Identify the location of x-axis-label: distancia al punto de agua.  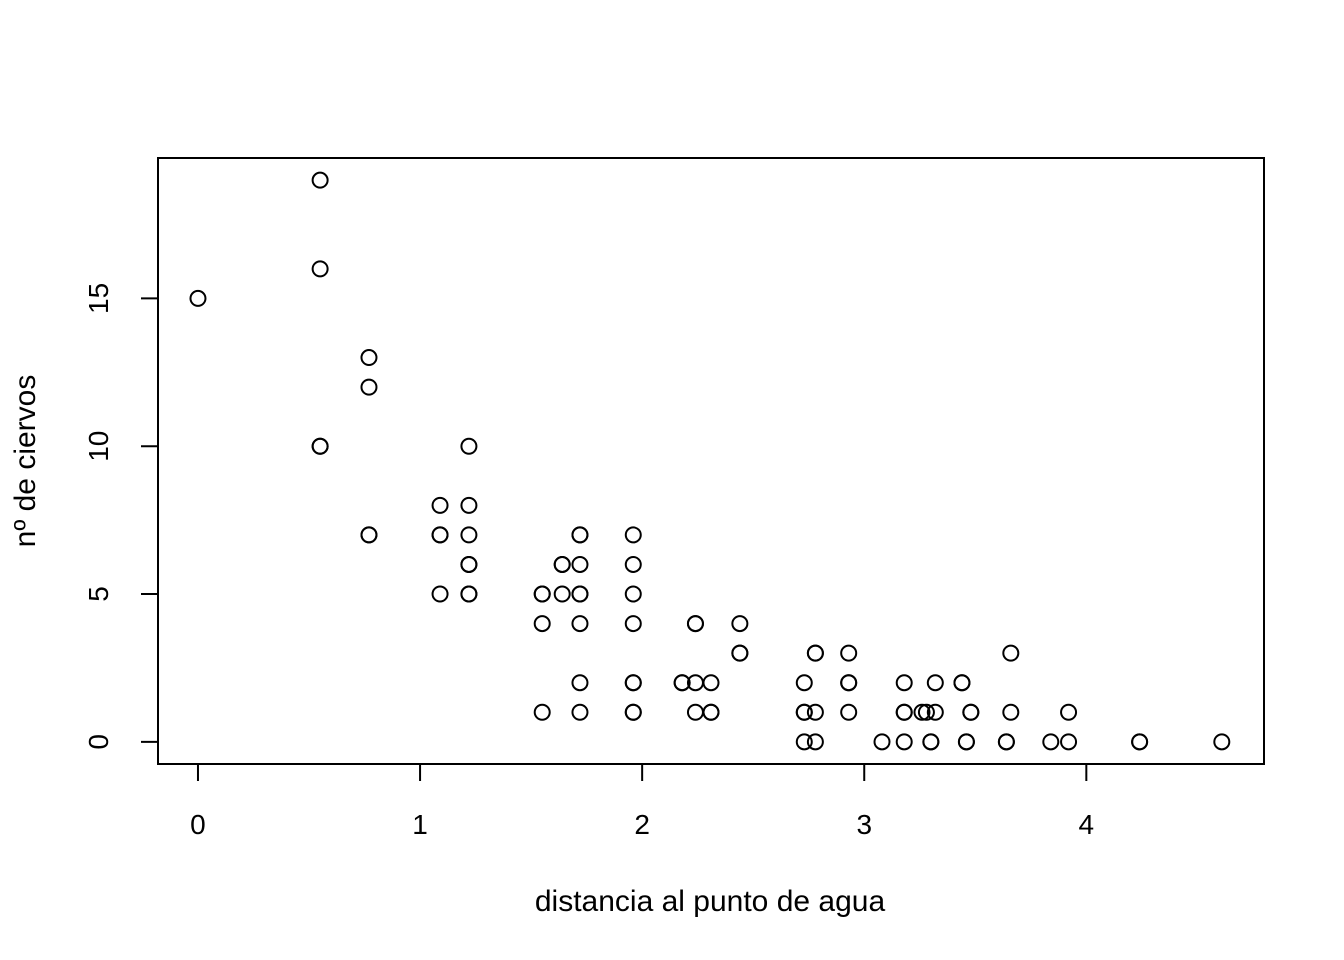
(710, 901).